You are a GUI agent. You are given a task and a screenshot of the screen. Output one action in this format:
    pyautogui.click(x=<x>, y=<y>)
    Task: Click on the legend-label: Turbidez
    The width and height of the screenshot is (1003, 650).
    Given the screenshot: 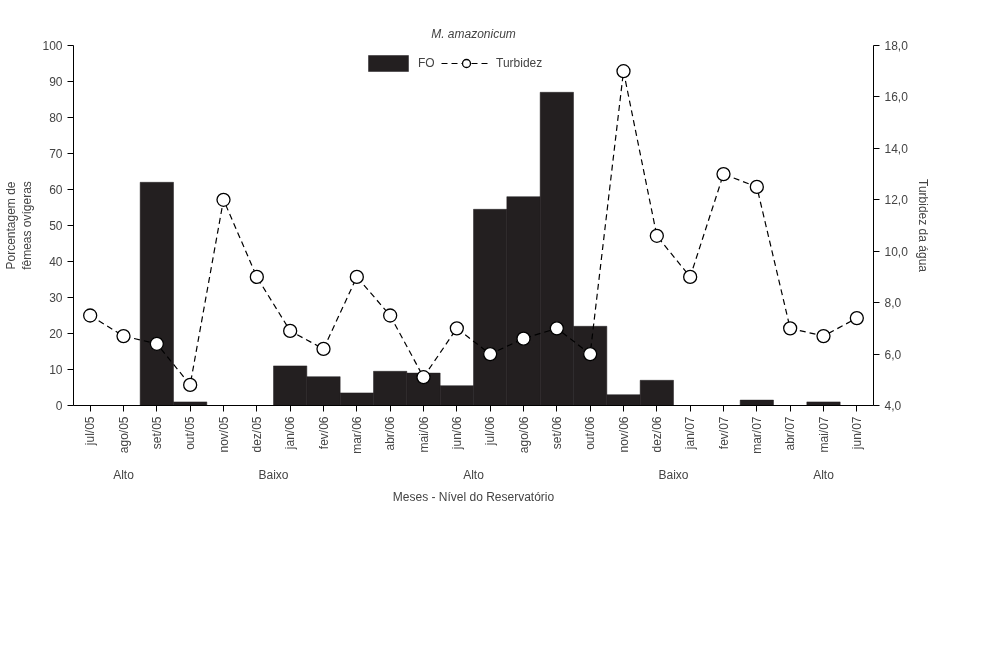 What is the action you would take?
    pyautogui.click(x=519, y=63)
    